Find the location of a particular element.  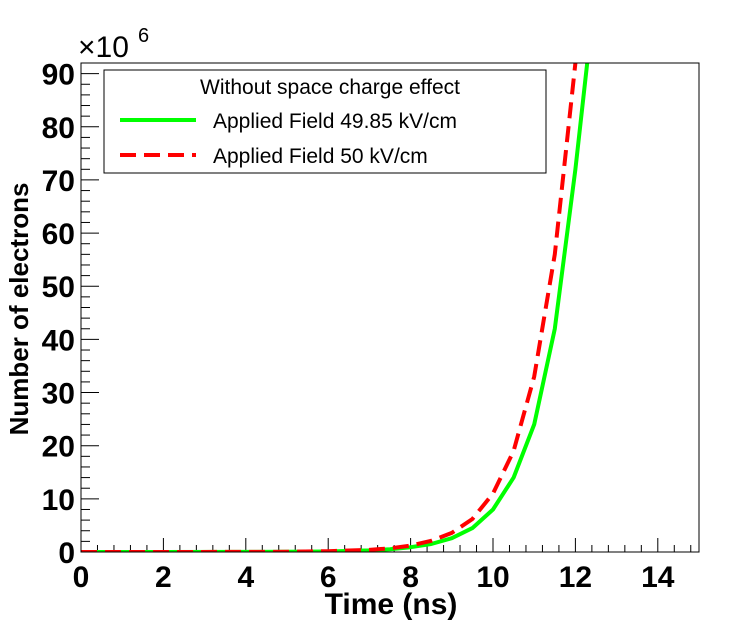

y-tick-label: 40 is located at coordinates (58, 340).